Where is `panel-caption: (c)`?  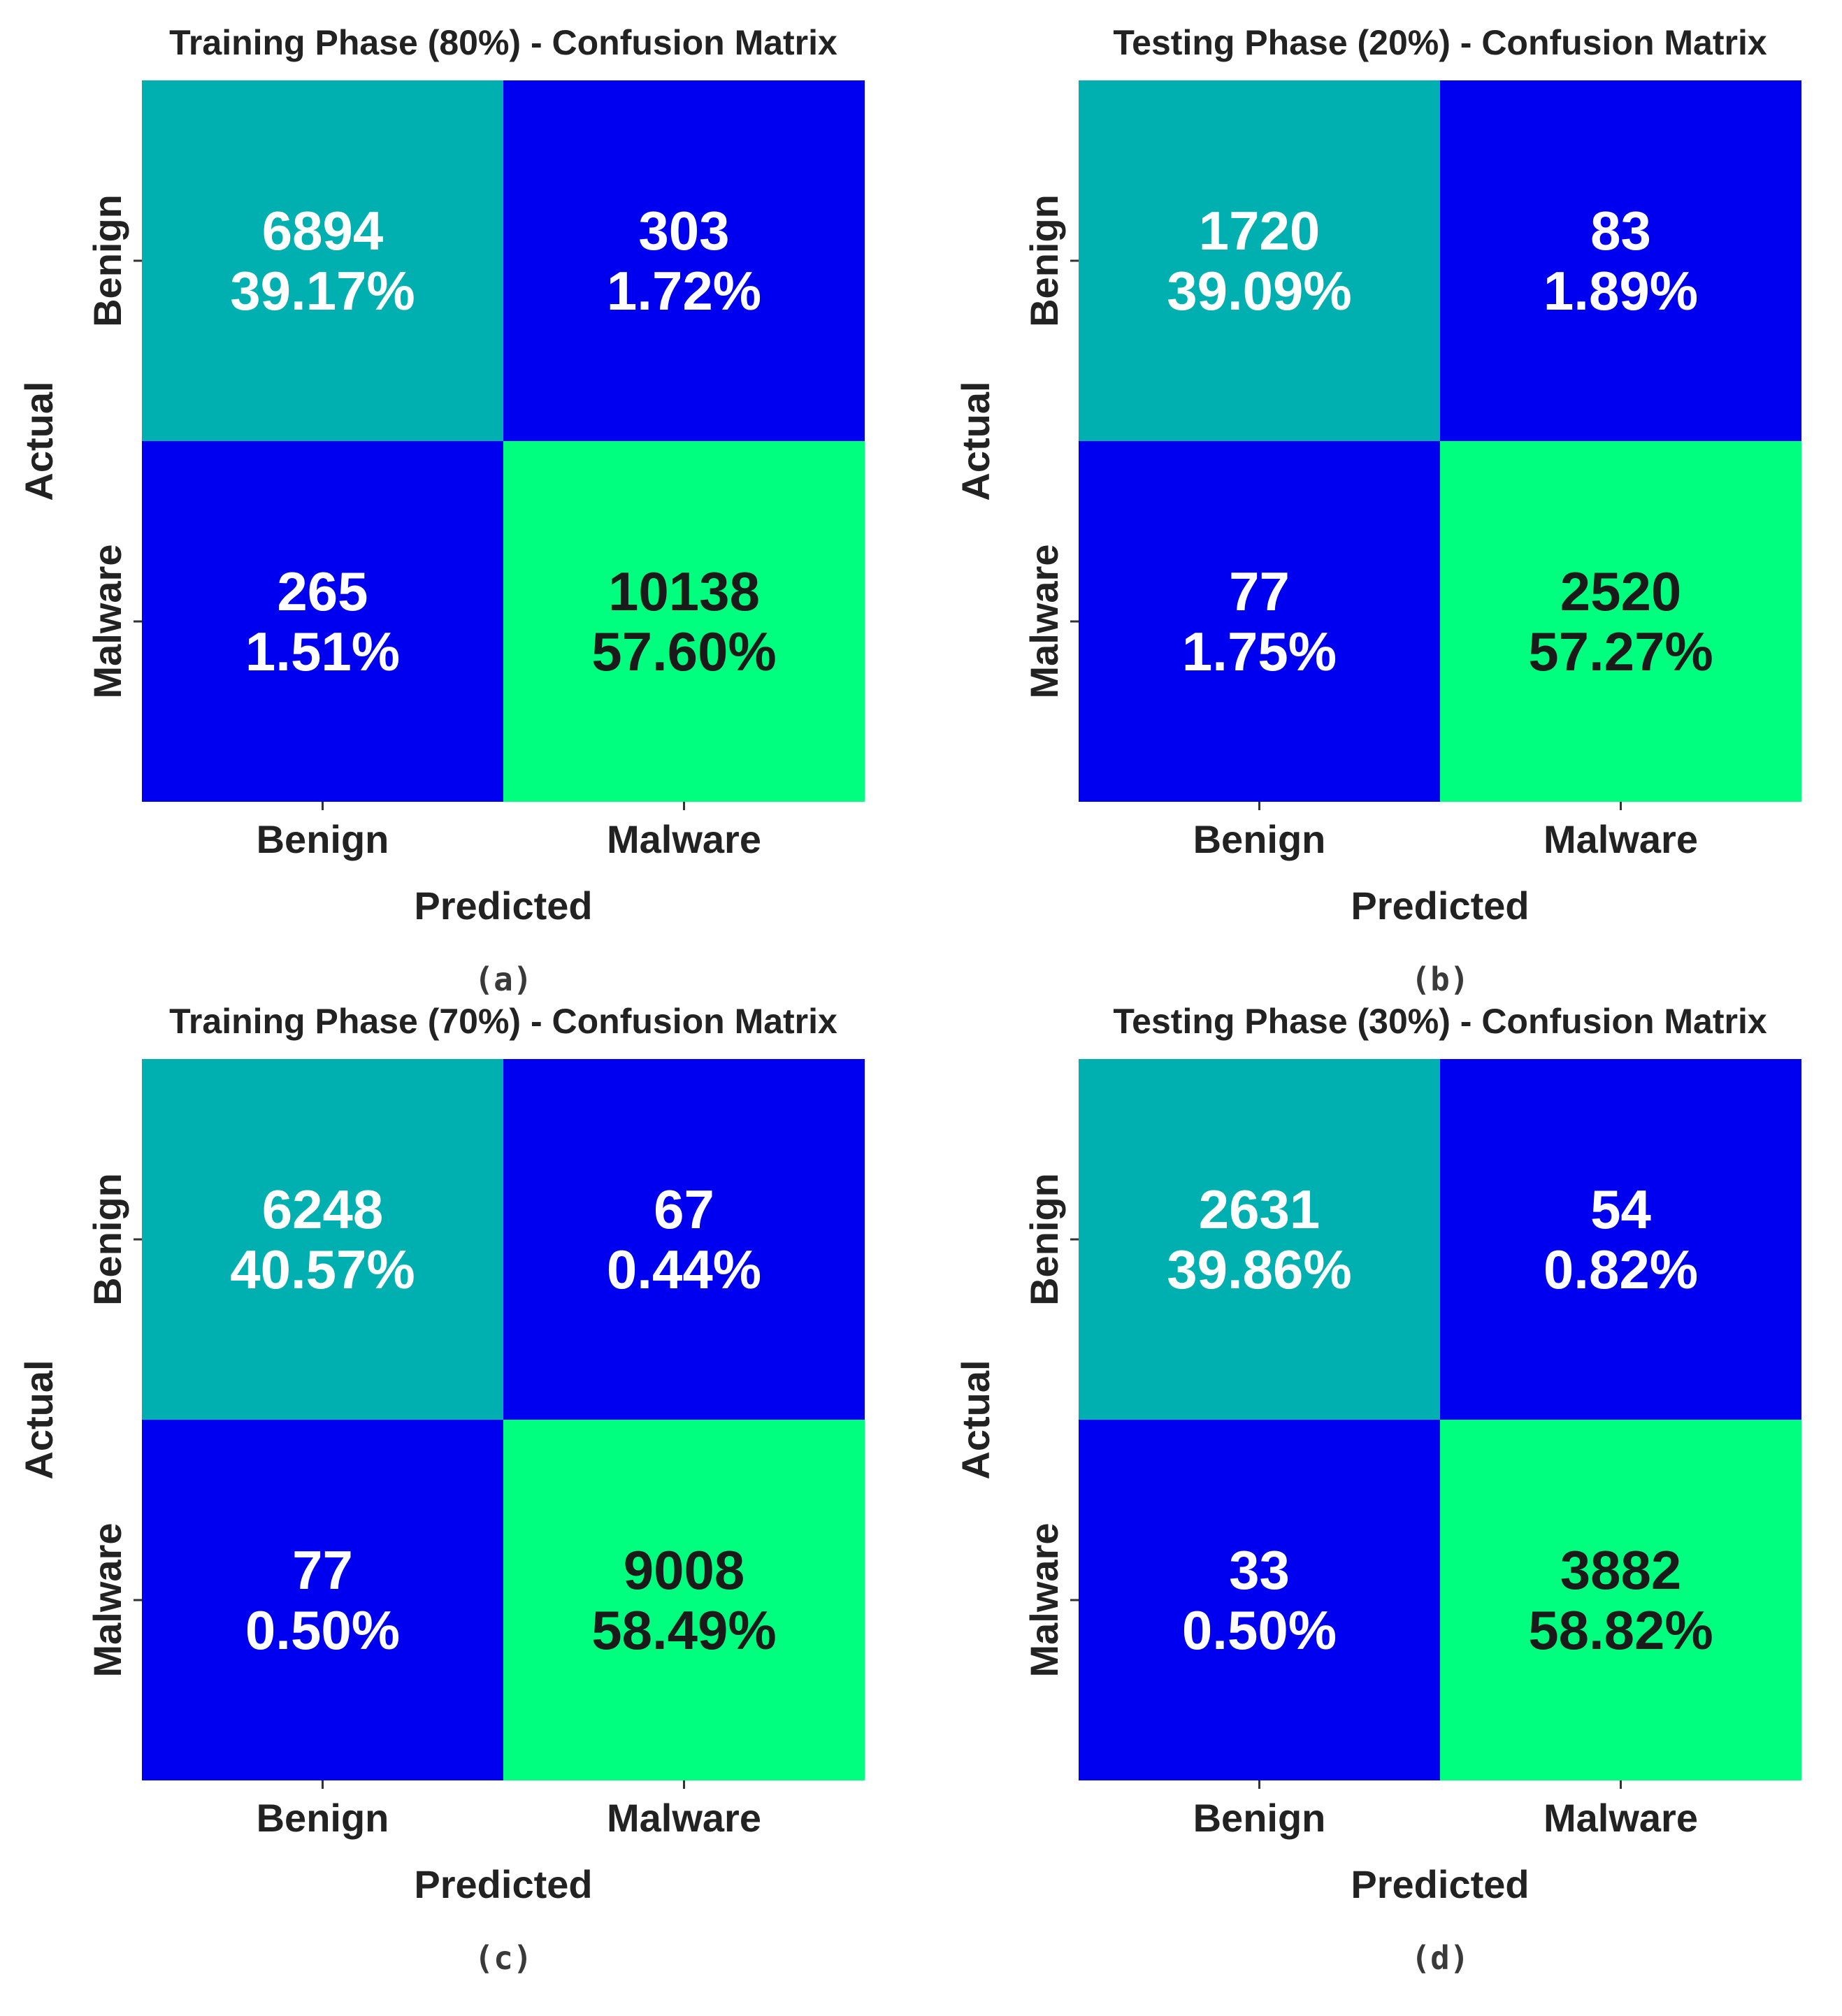 panel-caption: (c) is located at coordinates (503, 1958).